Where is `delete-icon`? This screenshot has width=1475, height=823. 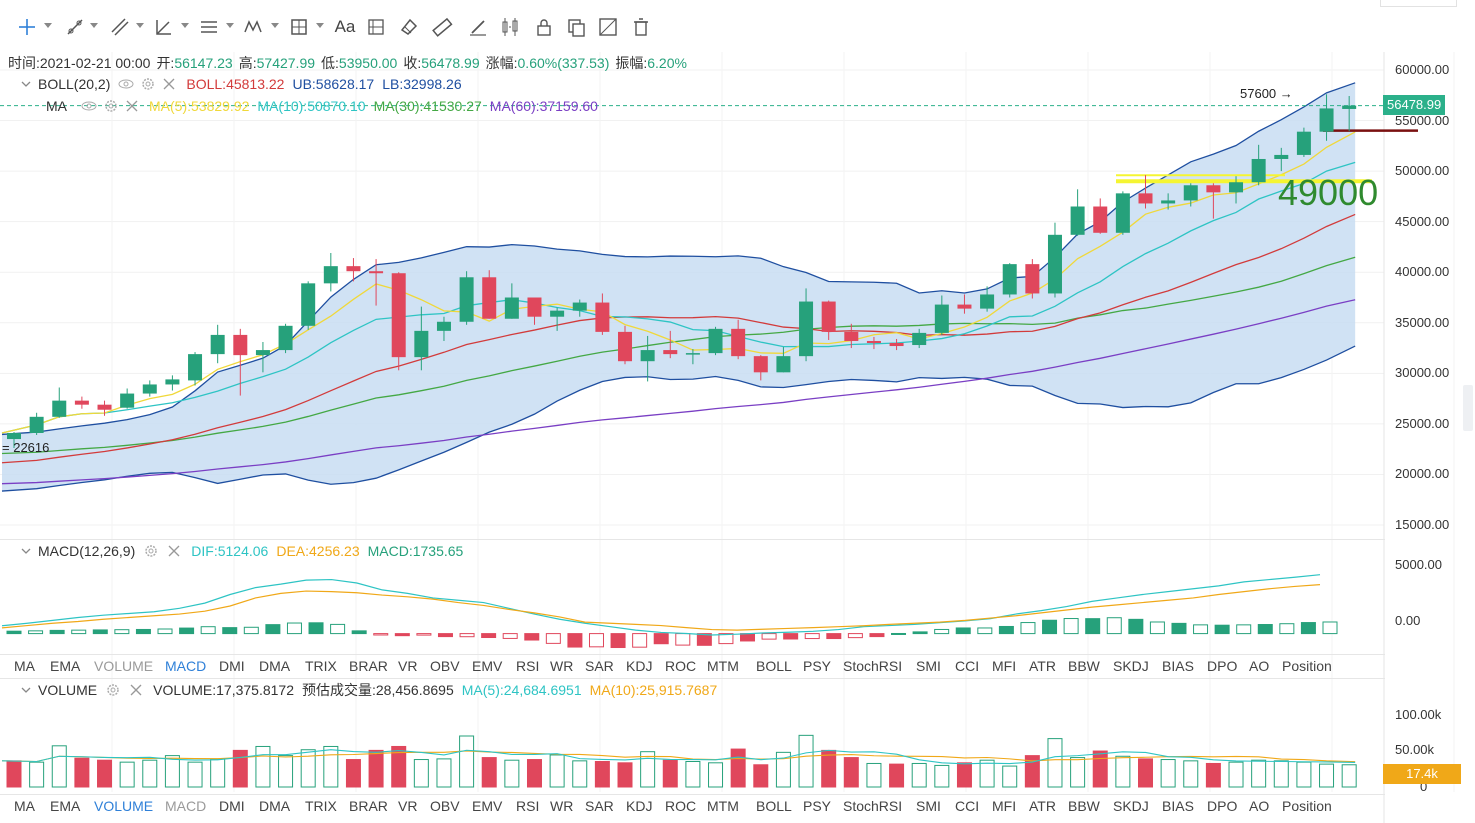 delete-icon is located at coordinates (641, 27).